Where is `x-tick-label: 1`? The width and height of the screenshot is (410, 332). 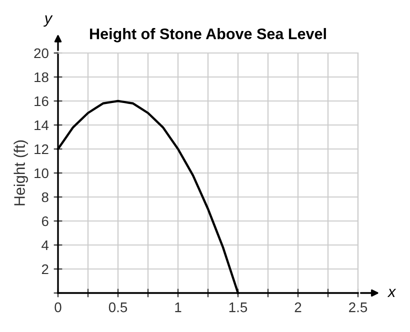 x-tick-label: 1 is located at coordinates (178, 307).